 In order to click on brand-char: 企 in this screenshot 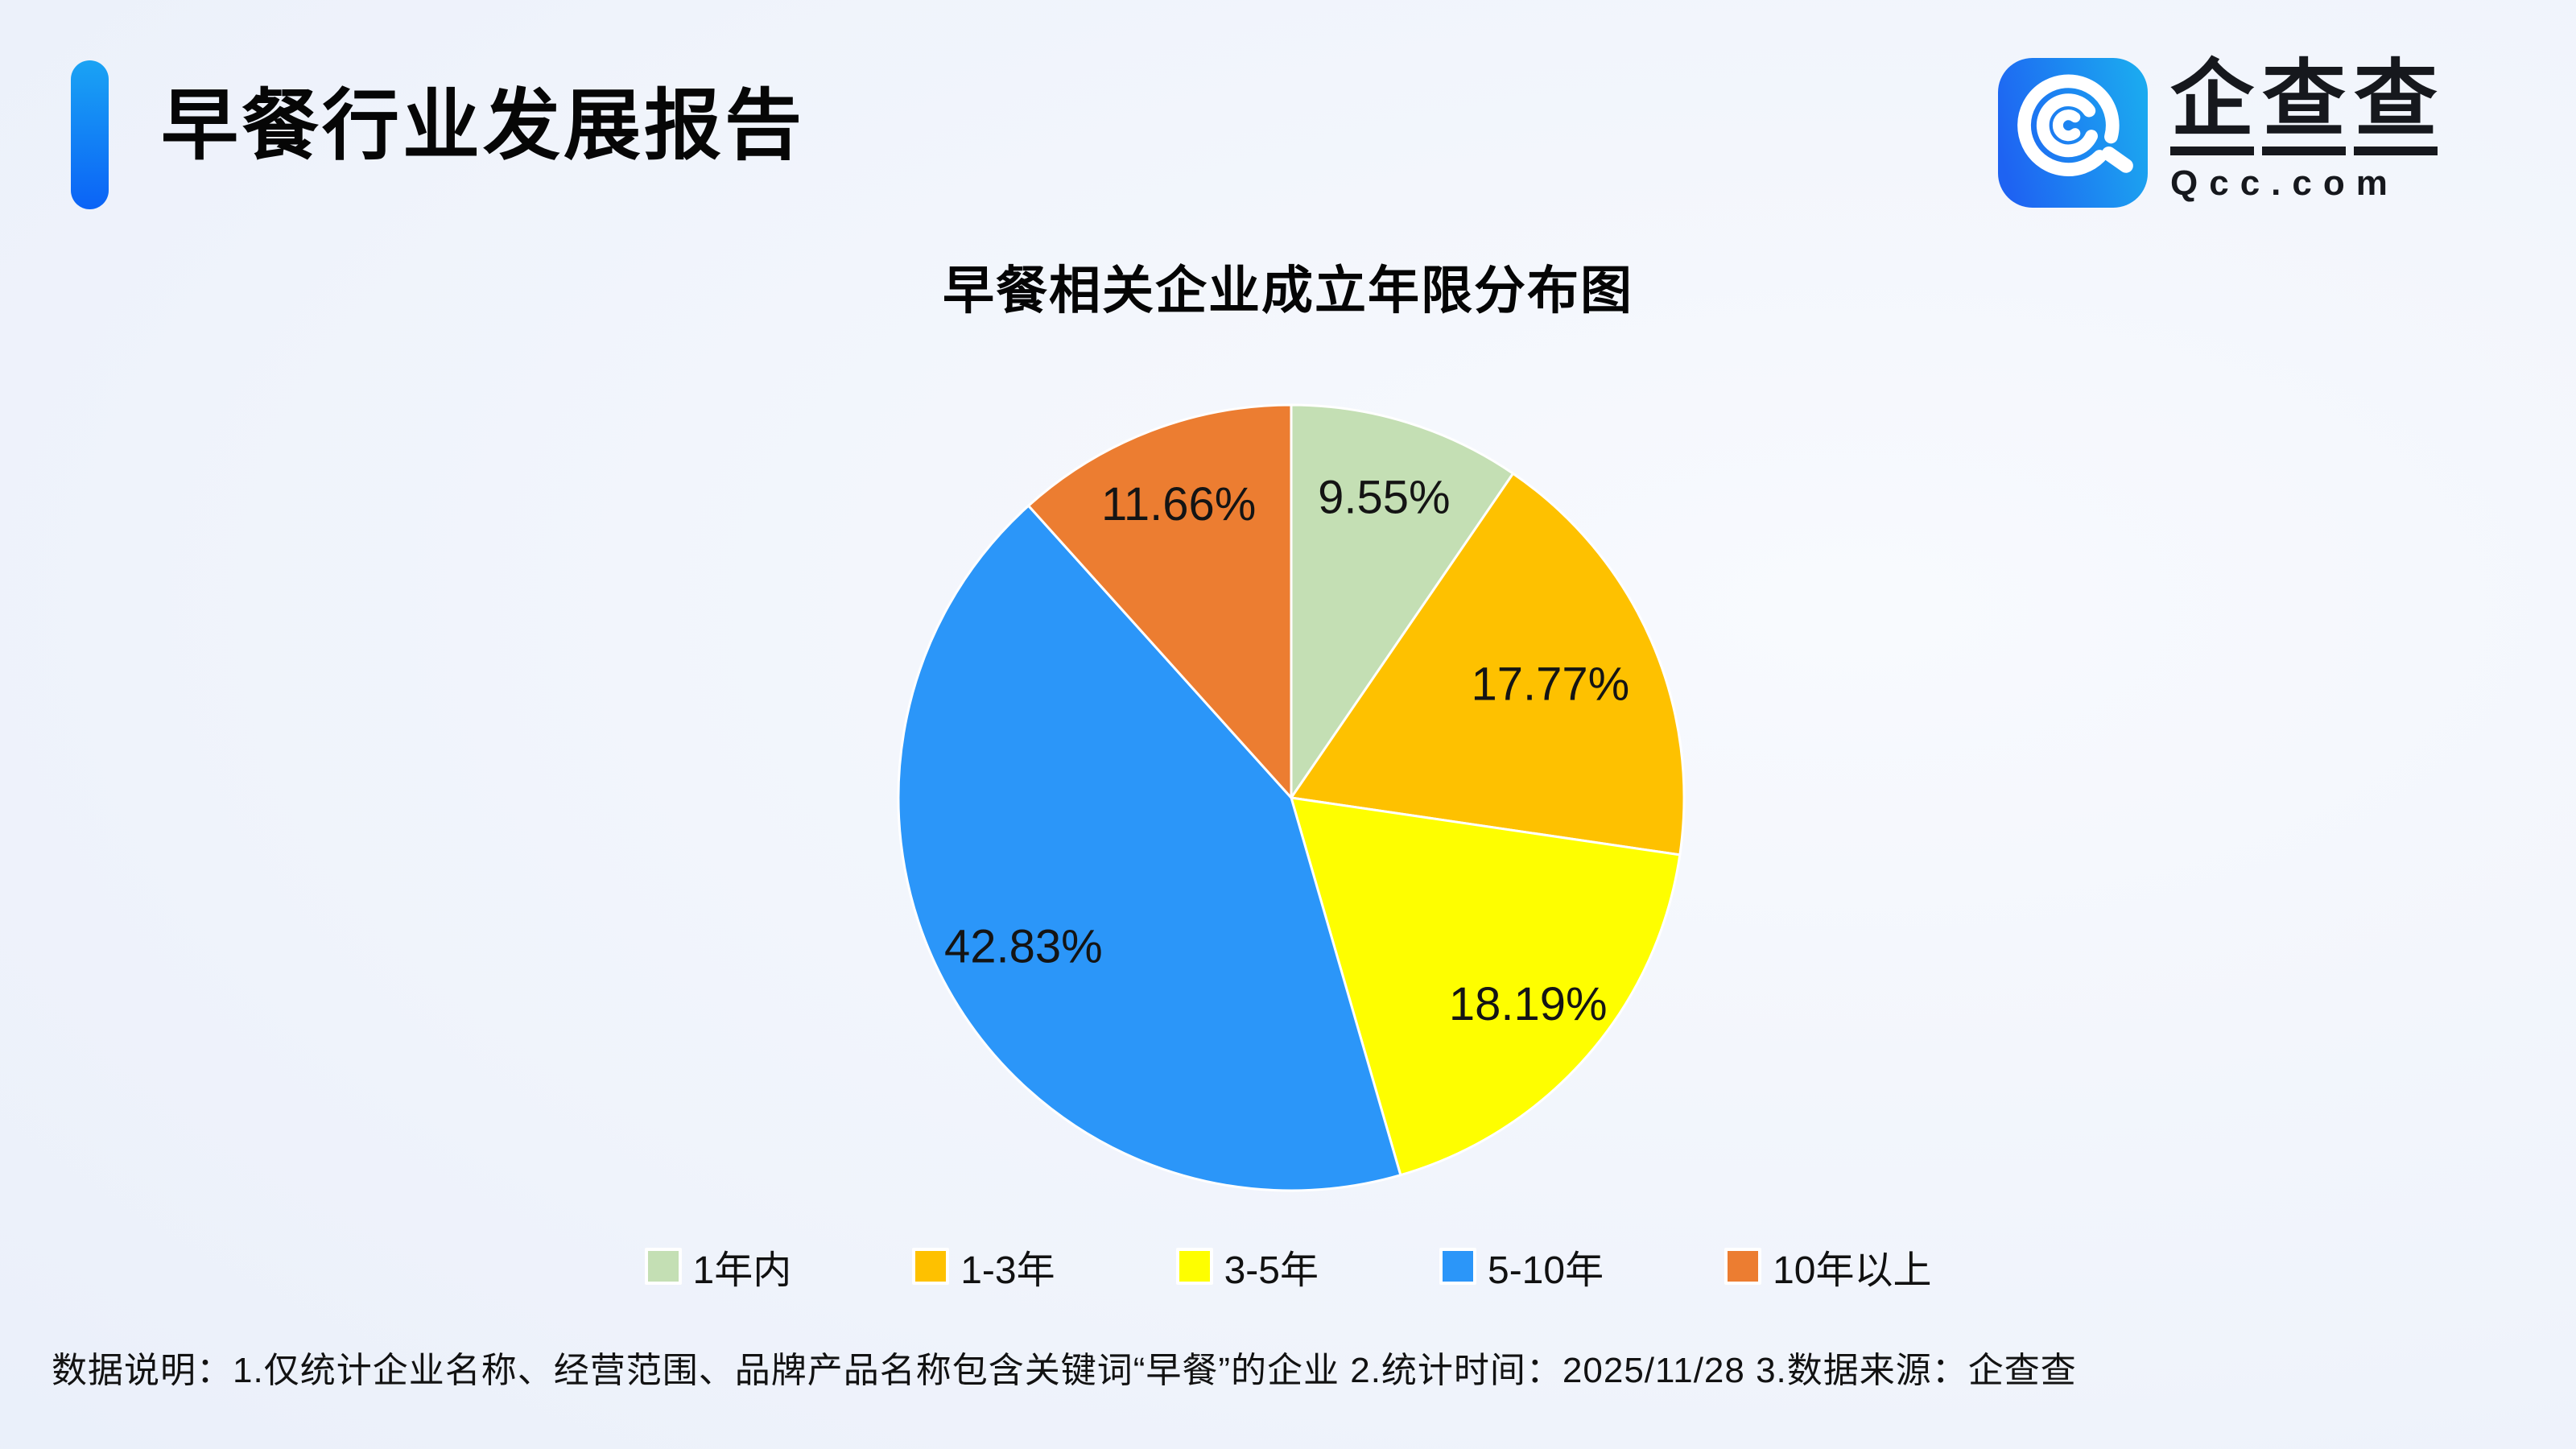, I will do `click(2212, 106)`.